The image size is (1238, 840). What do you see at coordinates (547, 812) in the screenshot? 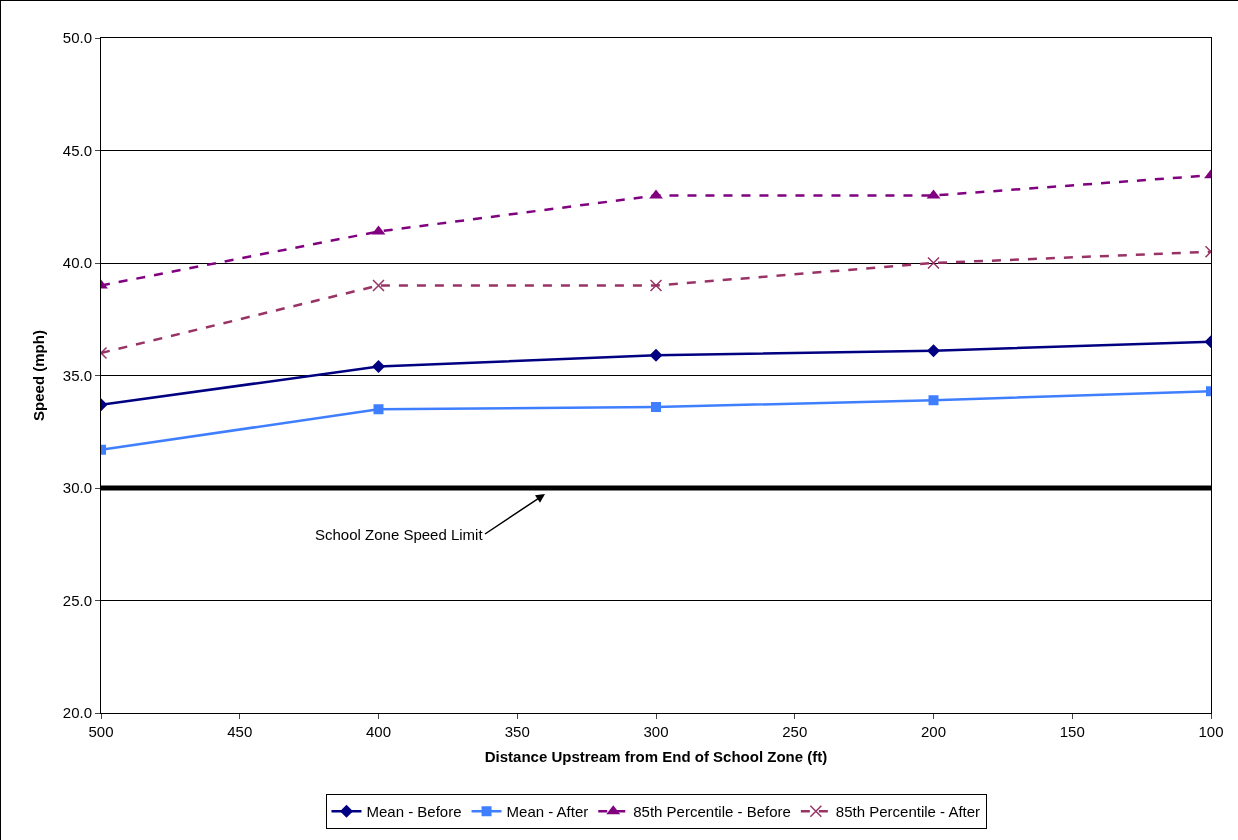
I see `legend-label: Mean - After` at bounding box center [547, 812].